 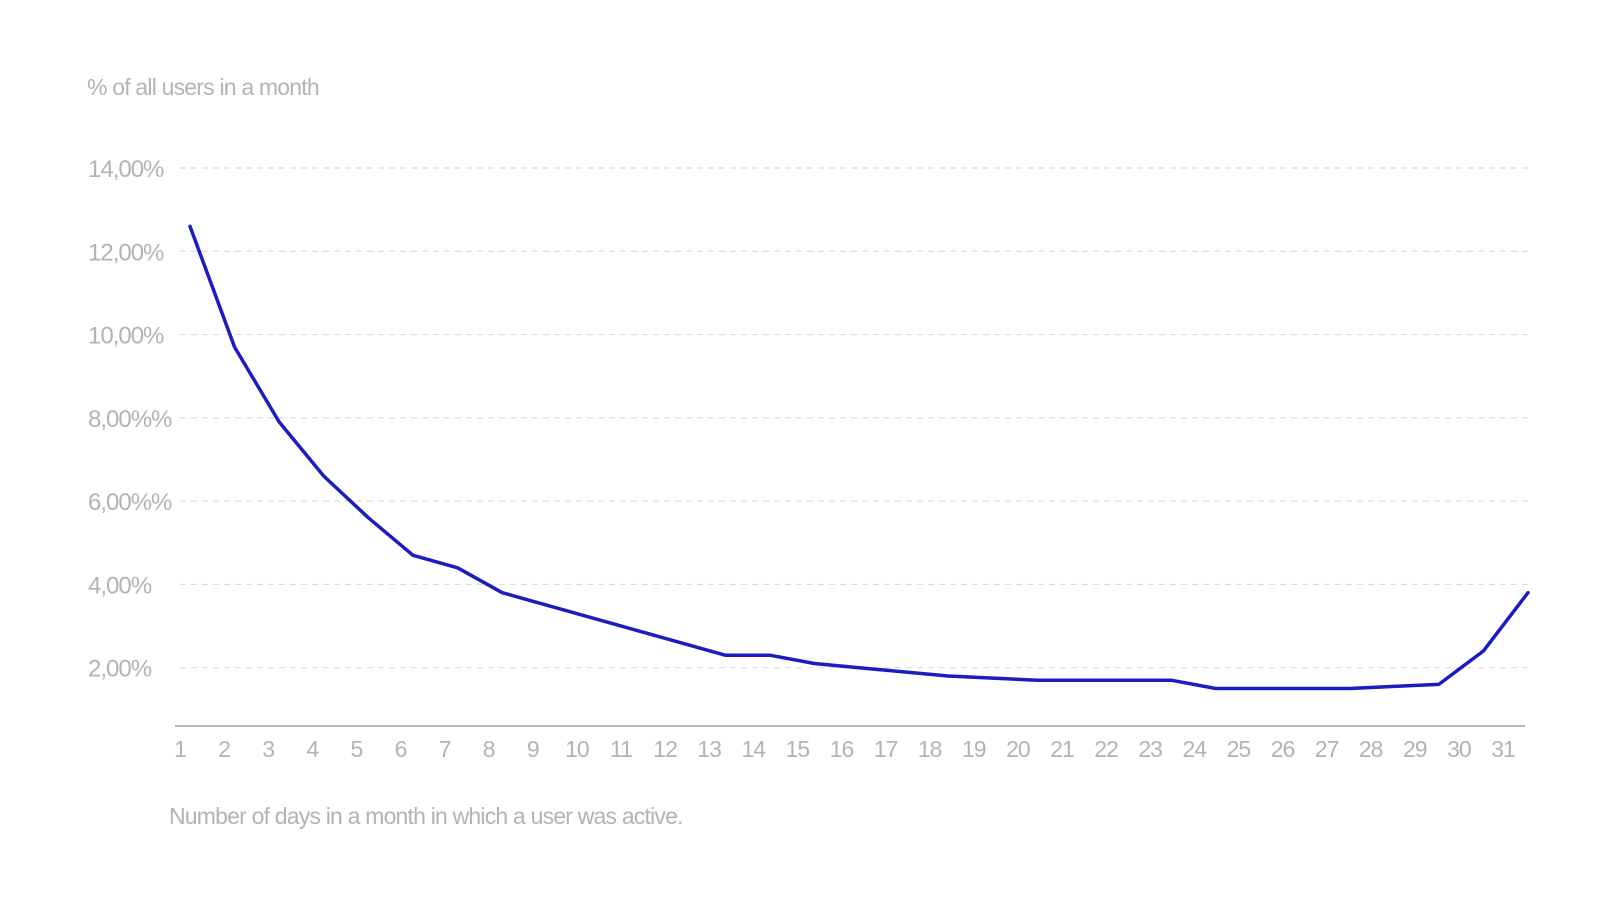 I want to click on x-tick-label: 28, so click(x=1371, y=749).